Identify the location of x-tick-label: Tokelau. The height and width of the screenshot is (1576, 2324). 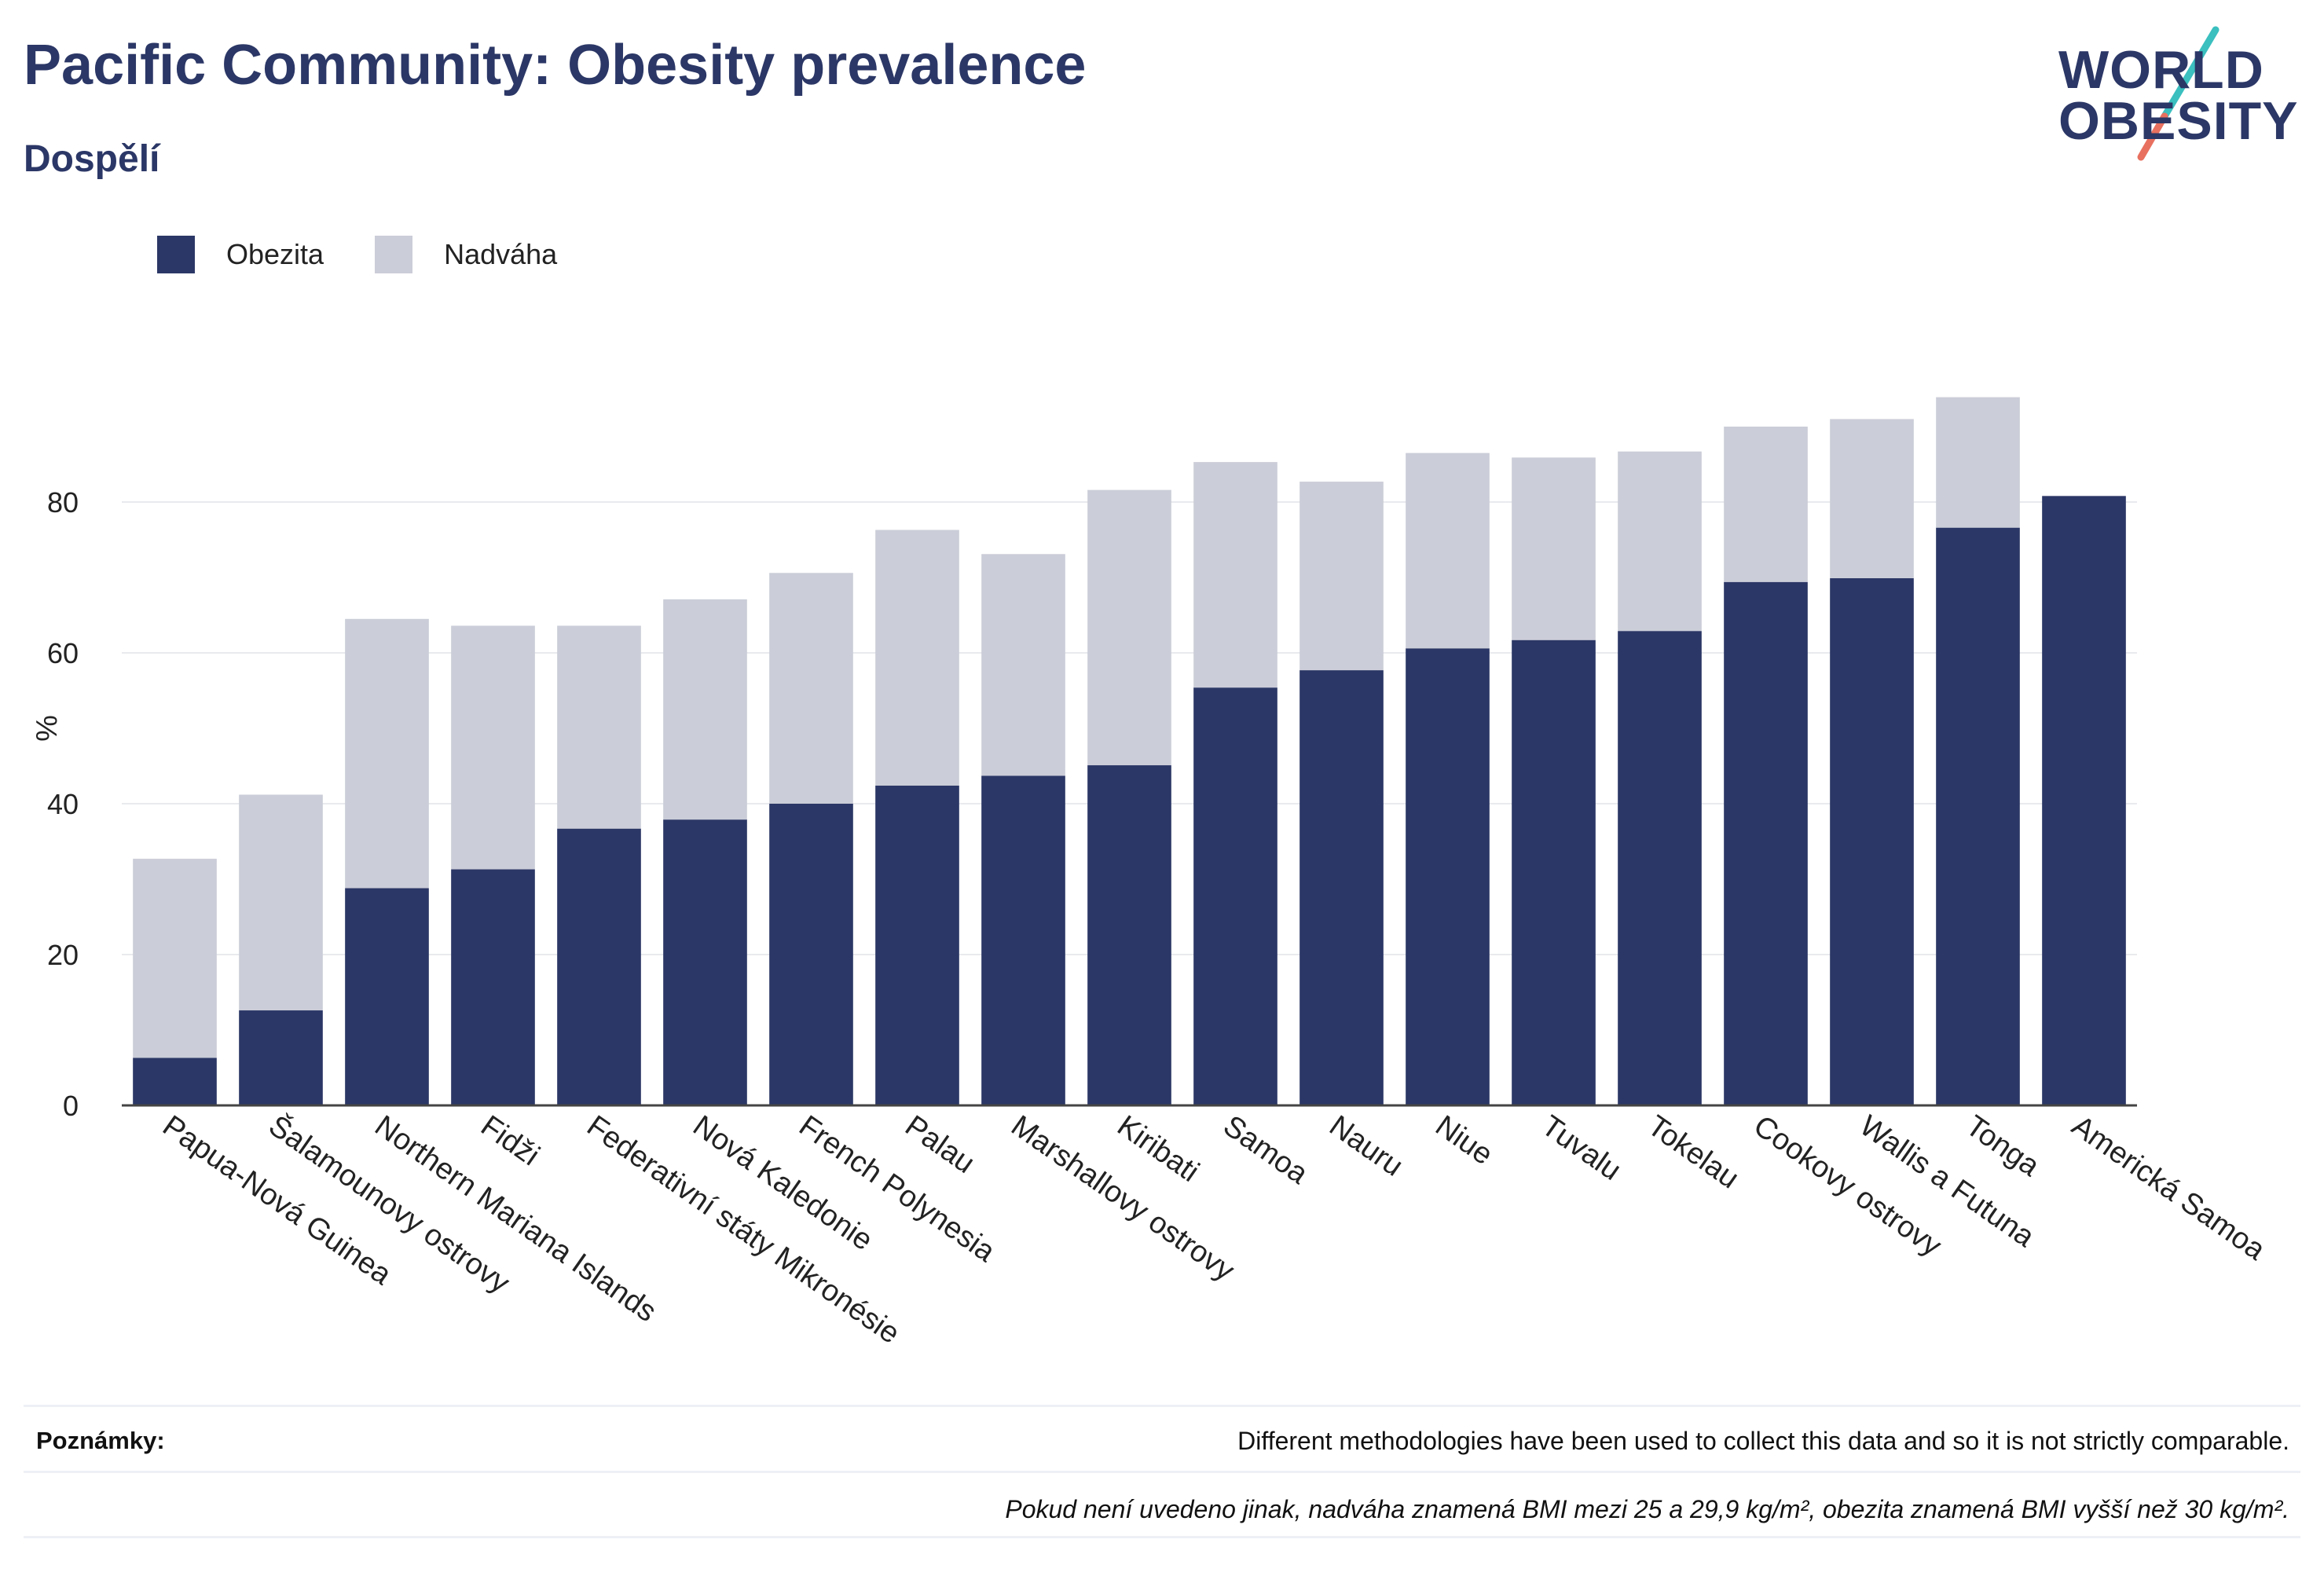
(1692, 1152).